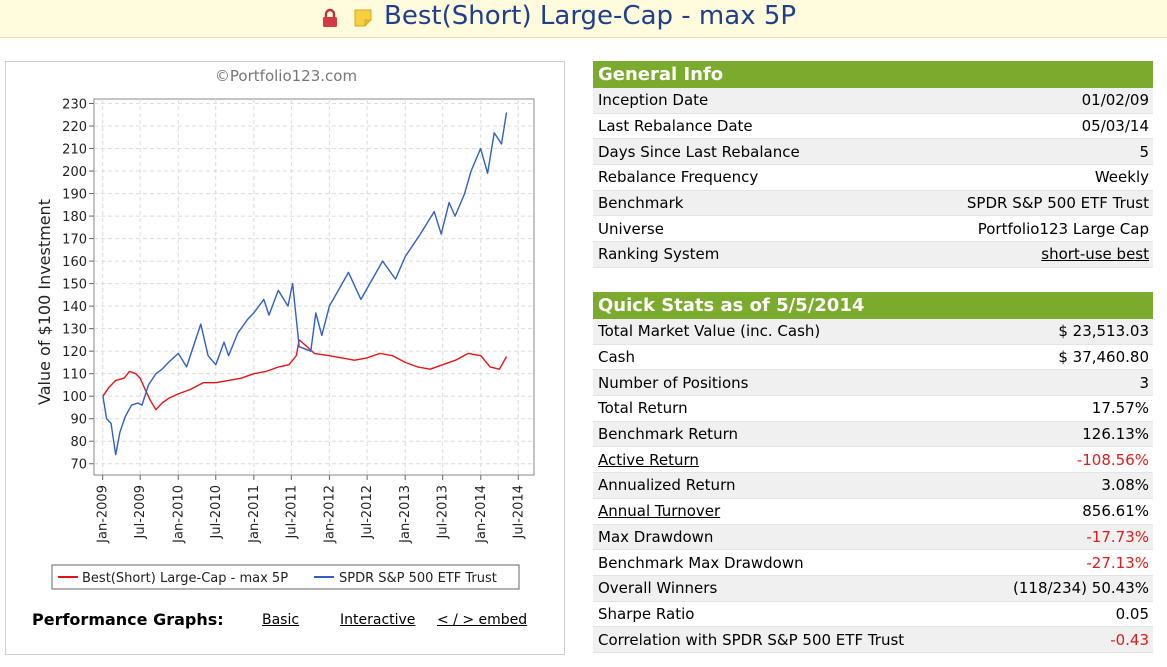 This screenshot has height=667, width=1167. I want to click on table-row: Active Return -108.56%, so click(873, 460).